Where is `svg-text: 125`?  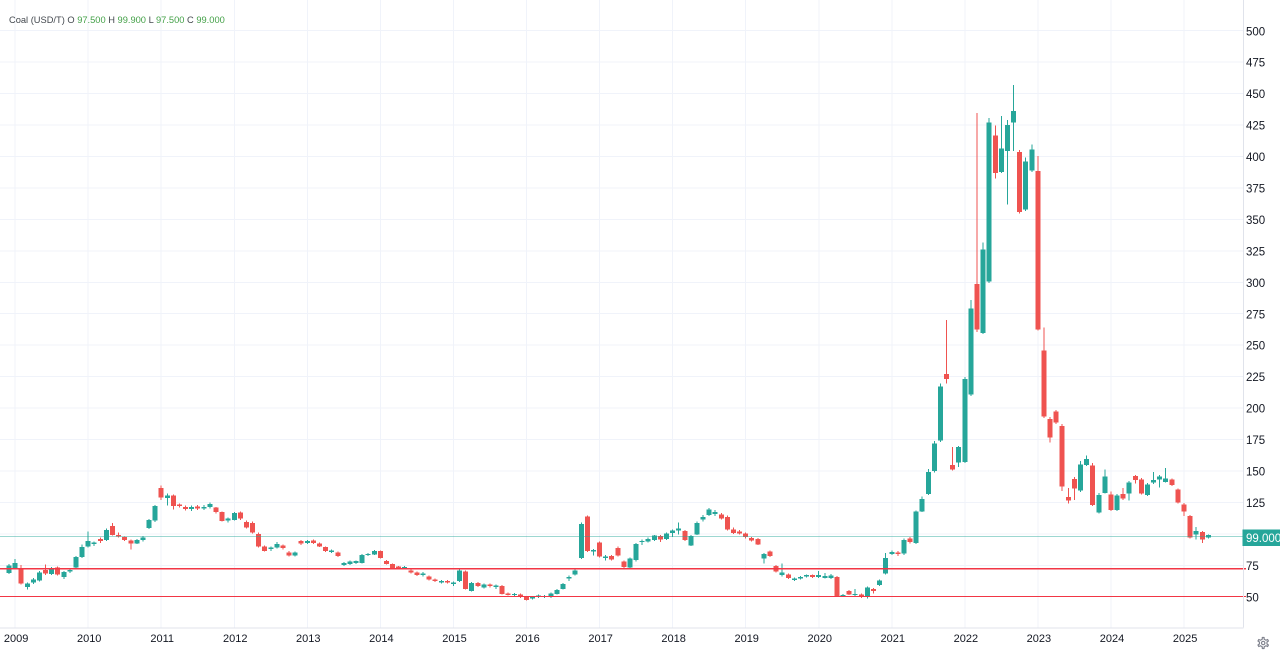 svg-text: 125 is located at coordinates (1255, 504).